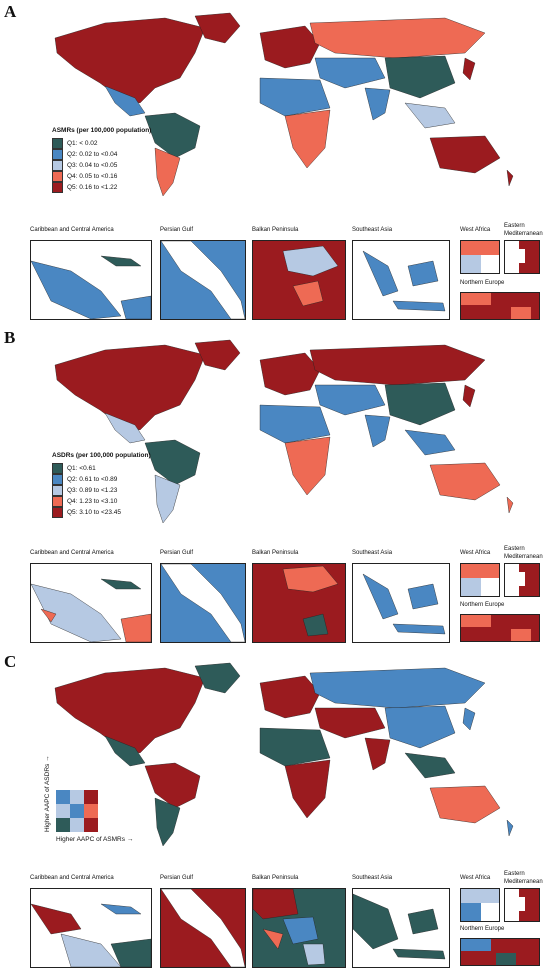 The height and width of the screenshot is (971, 550). I want to click on legend-item-q3: Q3: 0.89 to <1.23, so click(101, 490).